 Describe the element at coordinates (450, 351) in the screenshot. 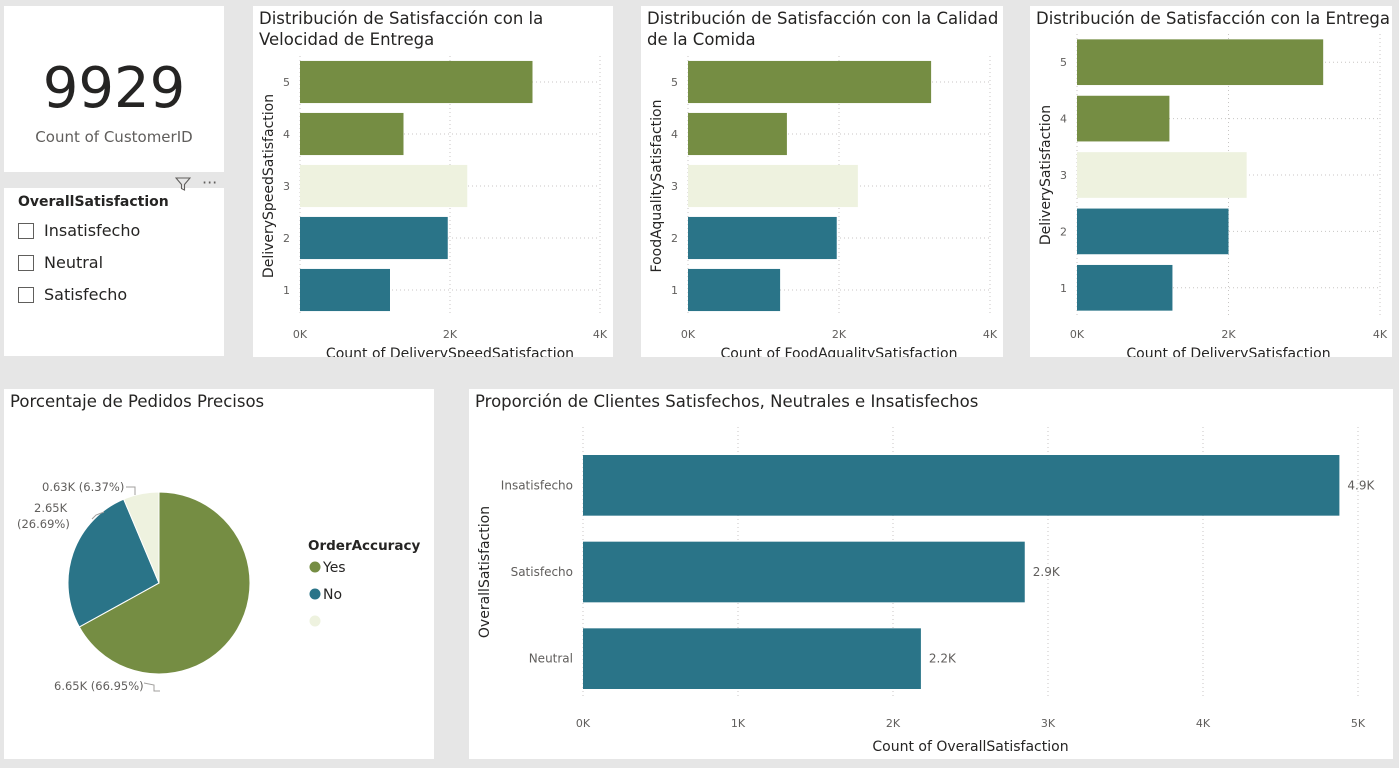

I see `x-axis-title: Count of DeliverySpeedSatisfaction` at that location.